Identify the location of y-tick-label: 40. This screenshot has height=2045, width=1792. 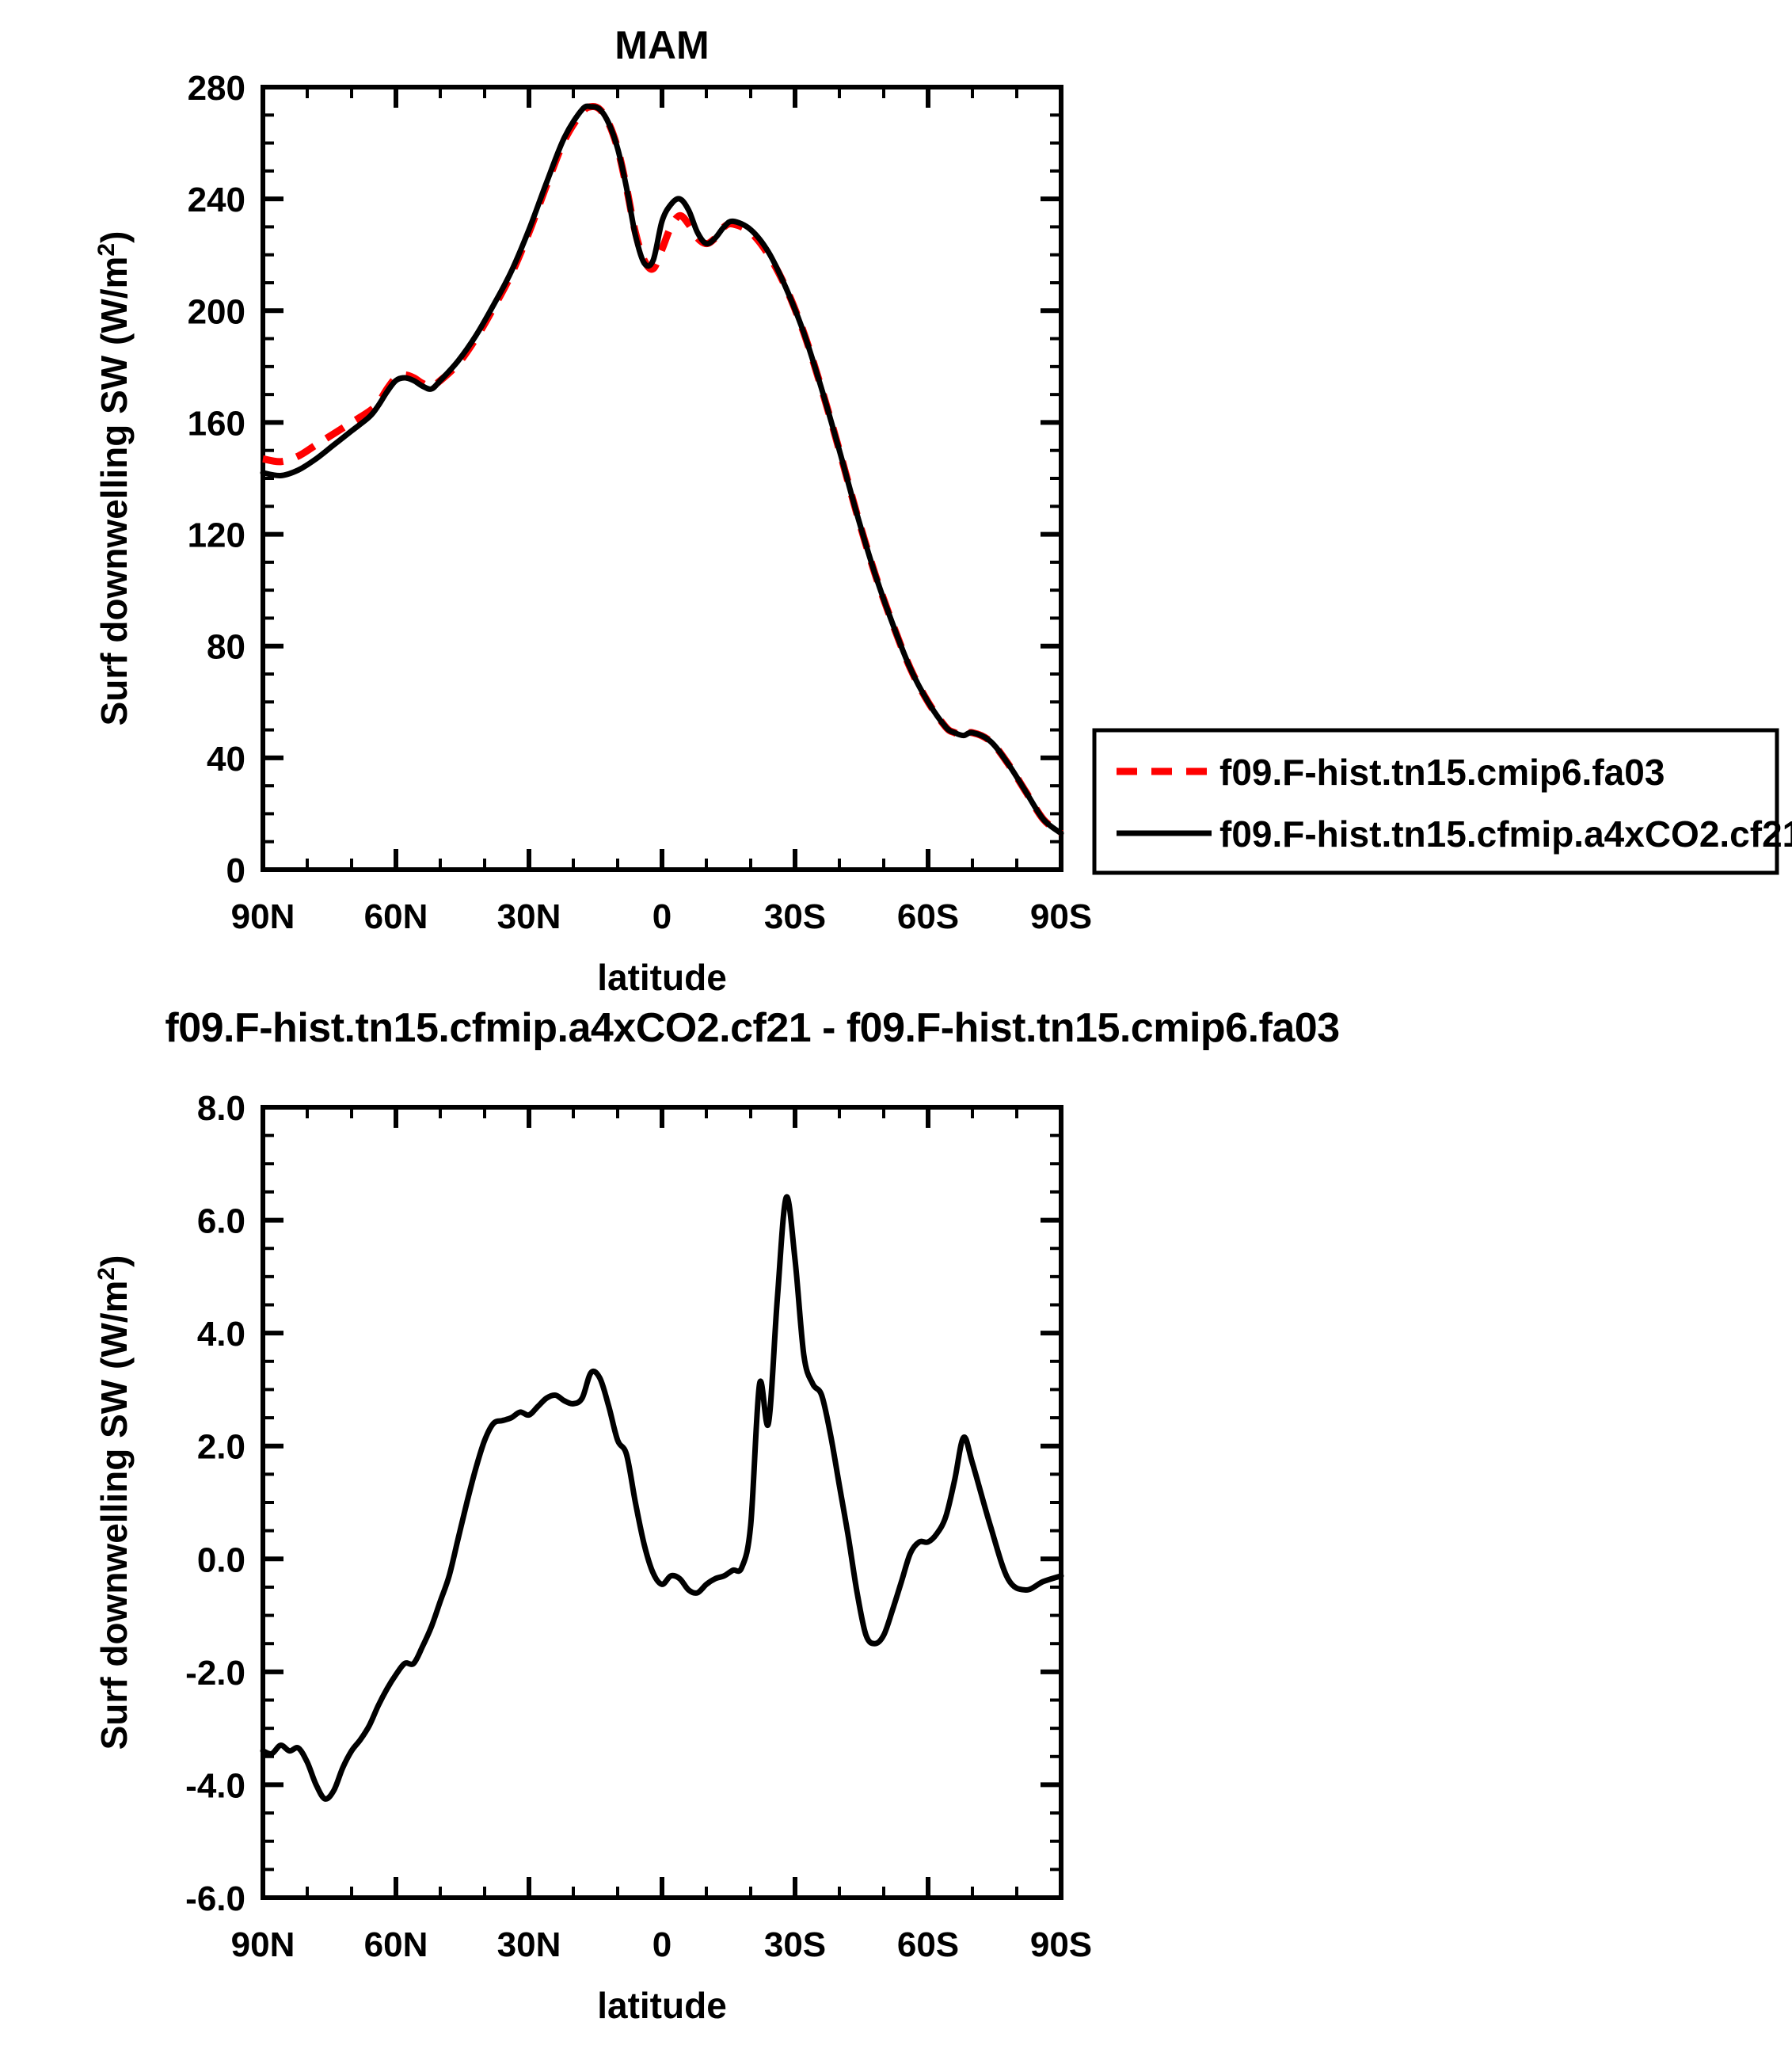
(226, 759).